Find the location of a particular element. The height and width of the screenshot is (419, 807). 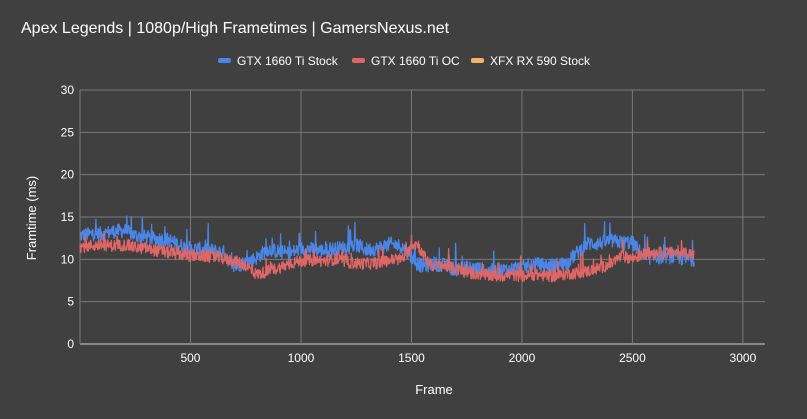

x-tick-label: 3000 is located at coordinates (743, 358).